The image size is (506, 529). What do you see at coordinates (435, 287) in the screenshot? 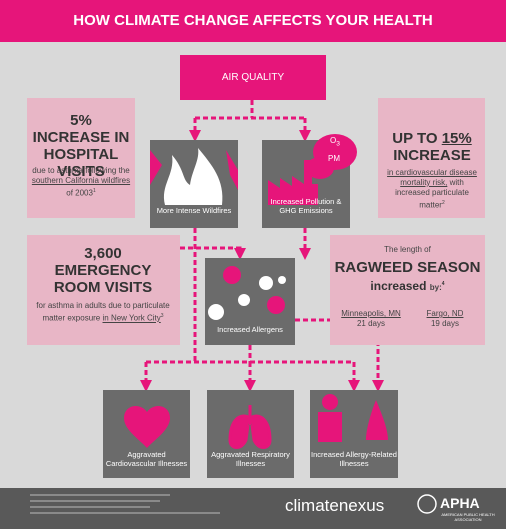
I see `text: by:` at bounding box center [435, 287].